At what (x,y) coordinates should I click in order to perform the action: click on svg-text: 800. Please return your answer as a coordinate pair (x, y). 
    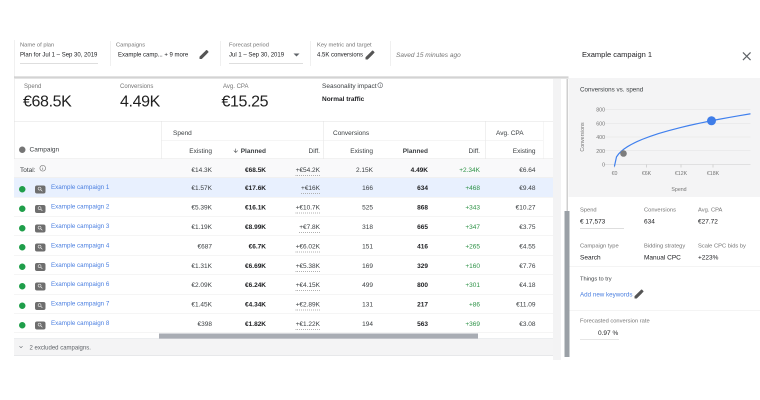
    Looking at the image, I should click on (600, 111).